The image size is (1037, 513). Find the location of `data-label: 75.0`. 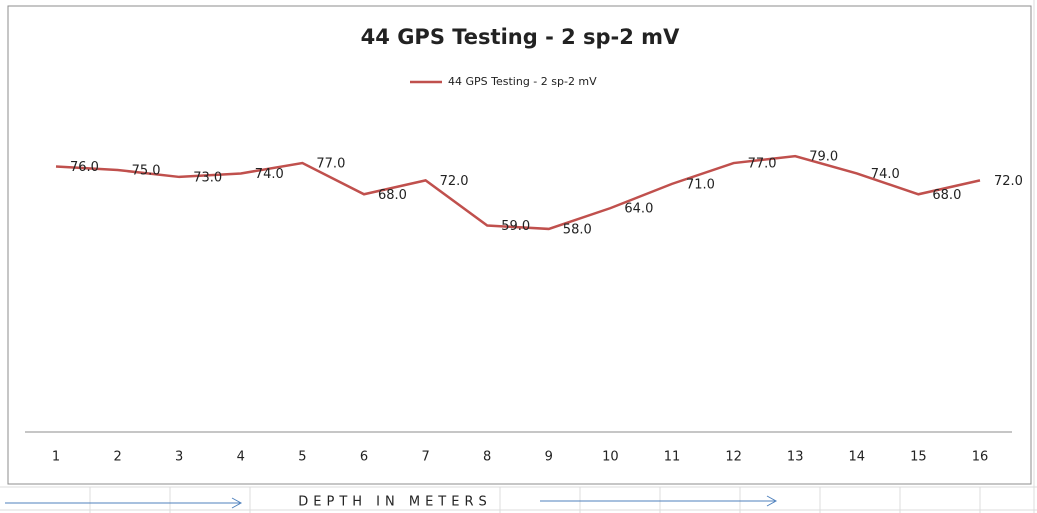

data-label: 75.0 is located at coordinates (146, 171).